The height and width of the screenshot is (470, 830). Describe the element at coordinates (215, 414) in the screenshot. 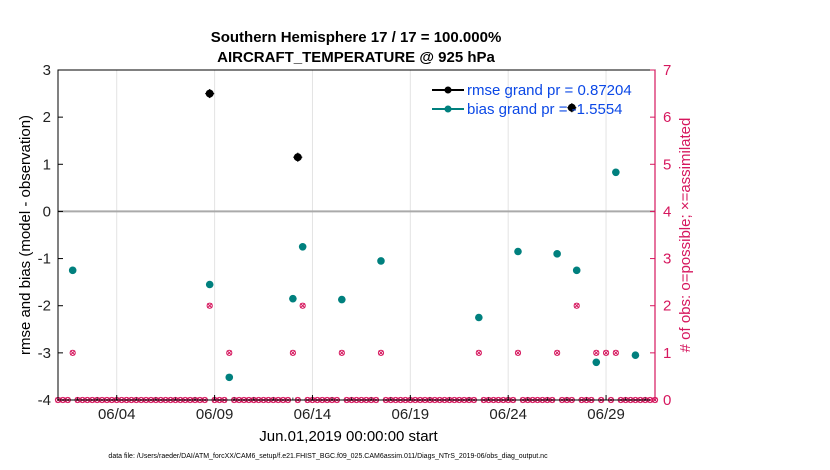

I see `x-tick-label: 06/09` at that location.